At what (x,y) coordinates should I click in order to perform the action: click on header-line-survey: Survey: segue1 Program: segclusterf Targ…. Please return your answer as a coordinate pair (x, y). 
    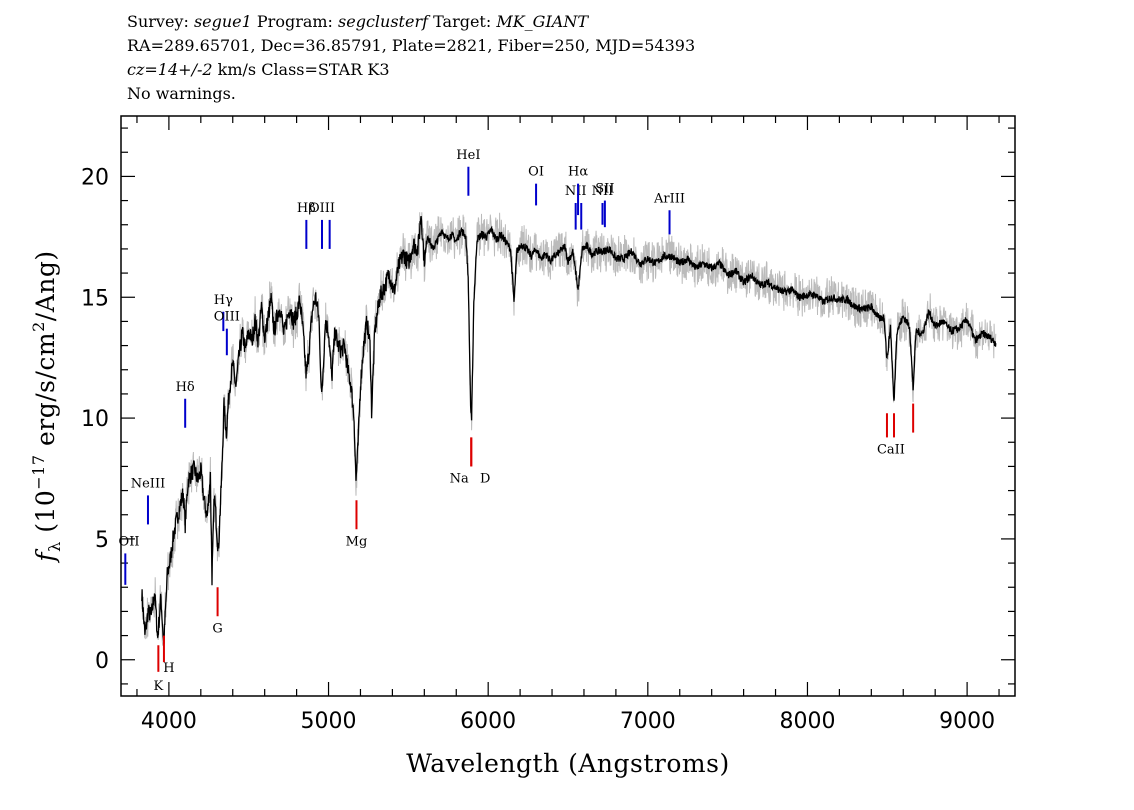
    Looking at the image, I should click on (411, 22).